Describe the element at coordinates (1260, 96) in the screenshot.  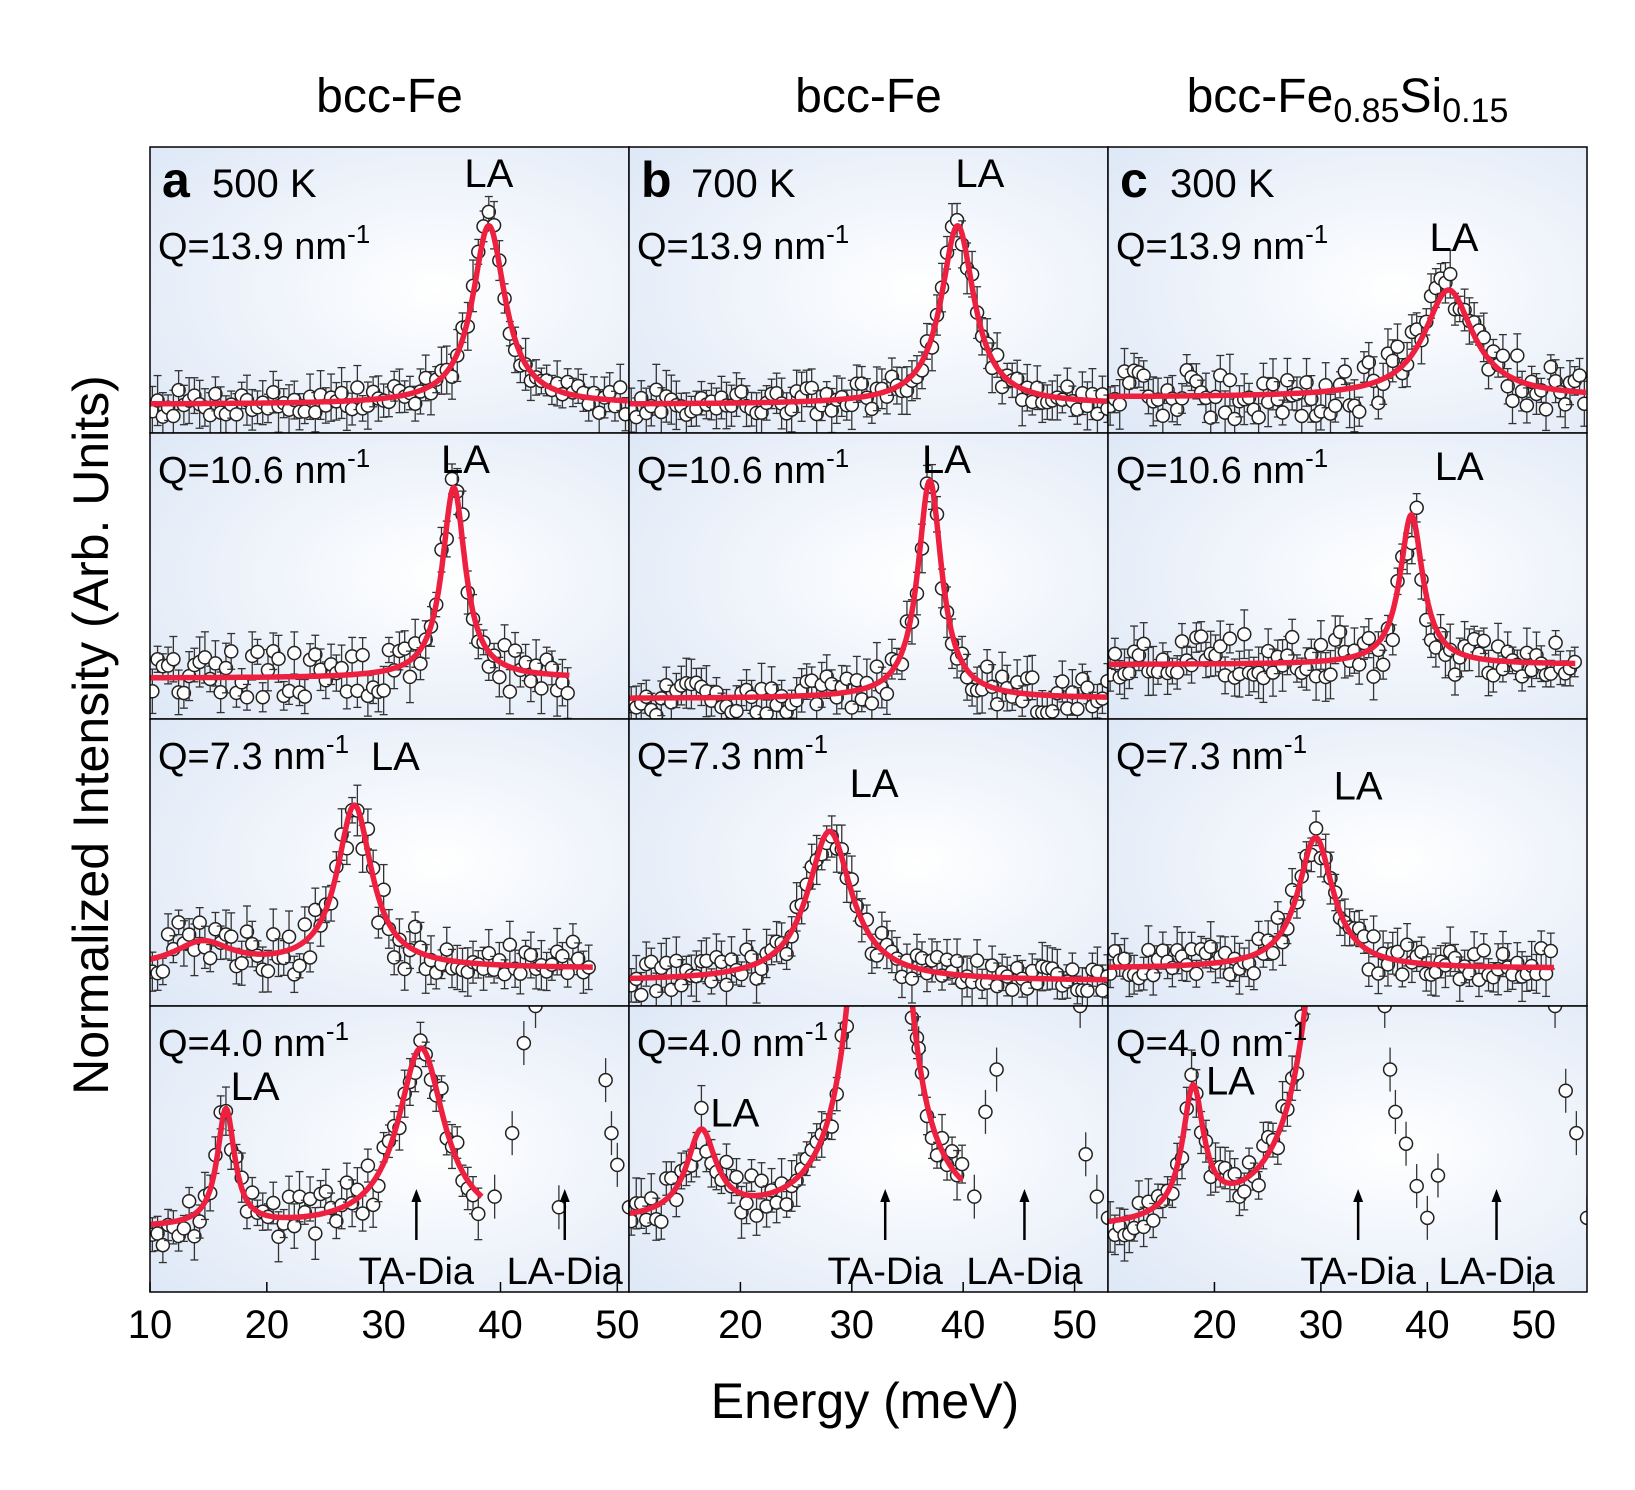
I see `column-title-part: bcc-Fe` at that location.